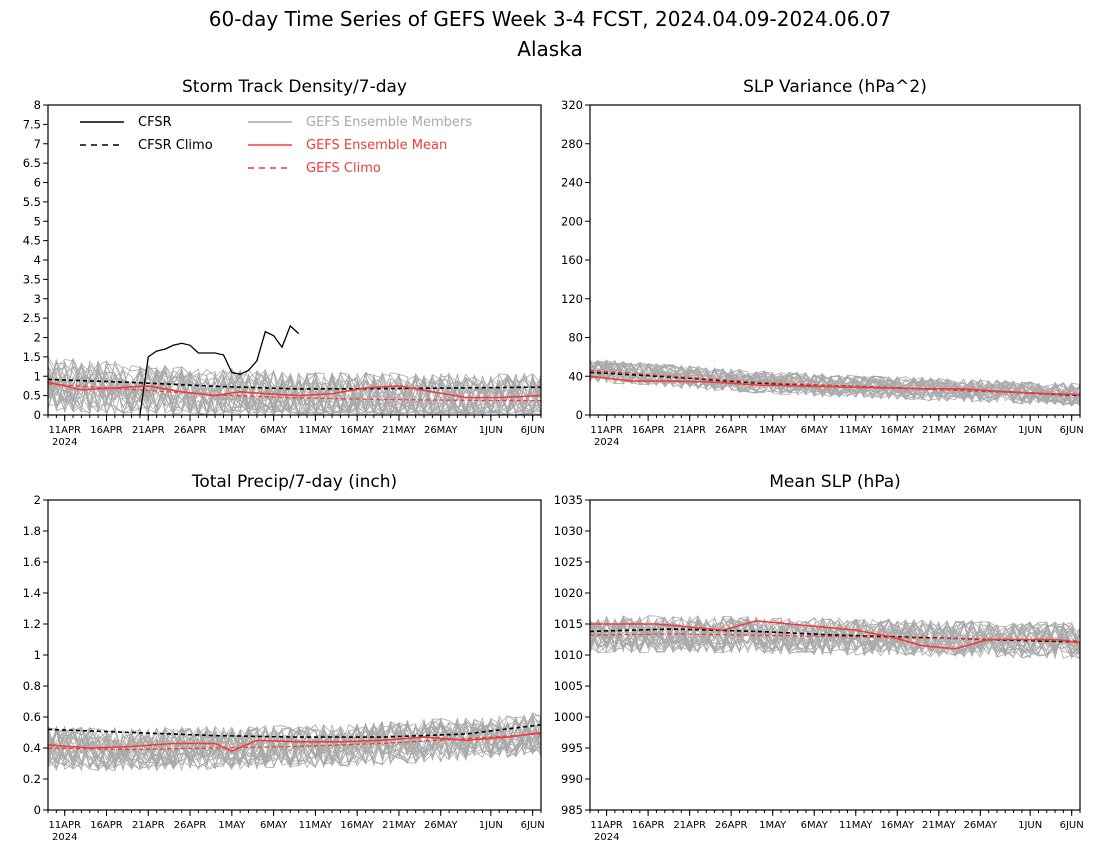 The height and width of the screenshot is (850, 1100). What do you see at coordinates (64, 837) in the screenshot?
I see `x-year-label: 2024` at bounding box center [64, 837].